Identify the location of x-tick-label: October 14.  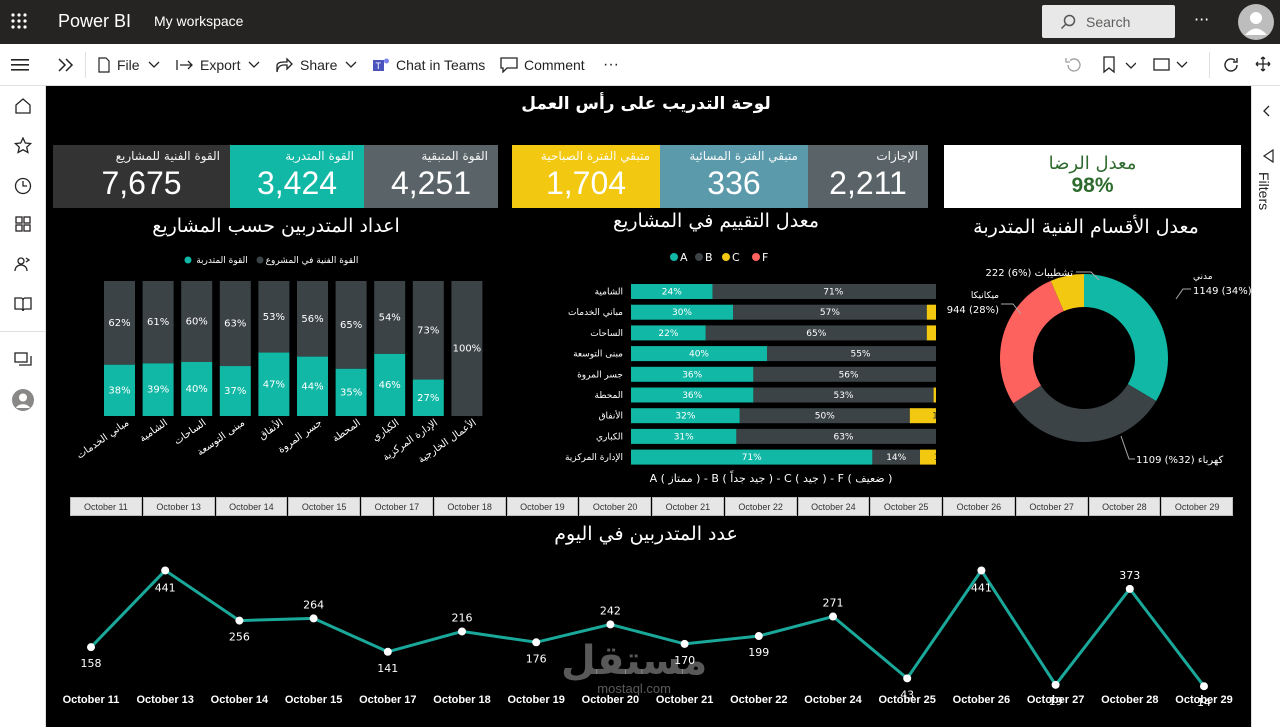
(240, 700).